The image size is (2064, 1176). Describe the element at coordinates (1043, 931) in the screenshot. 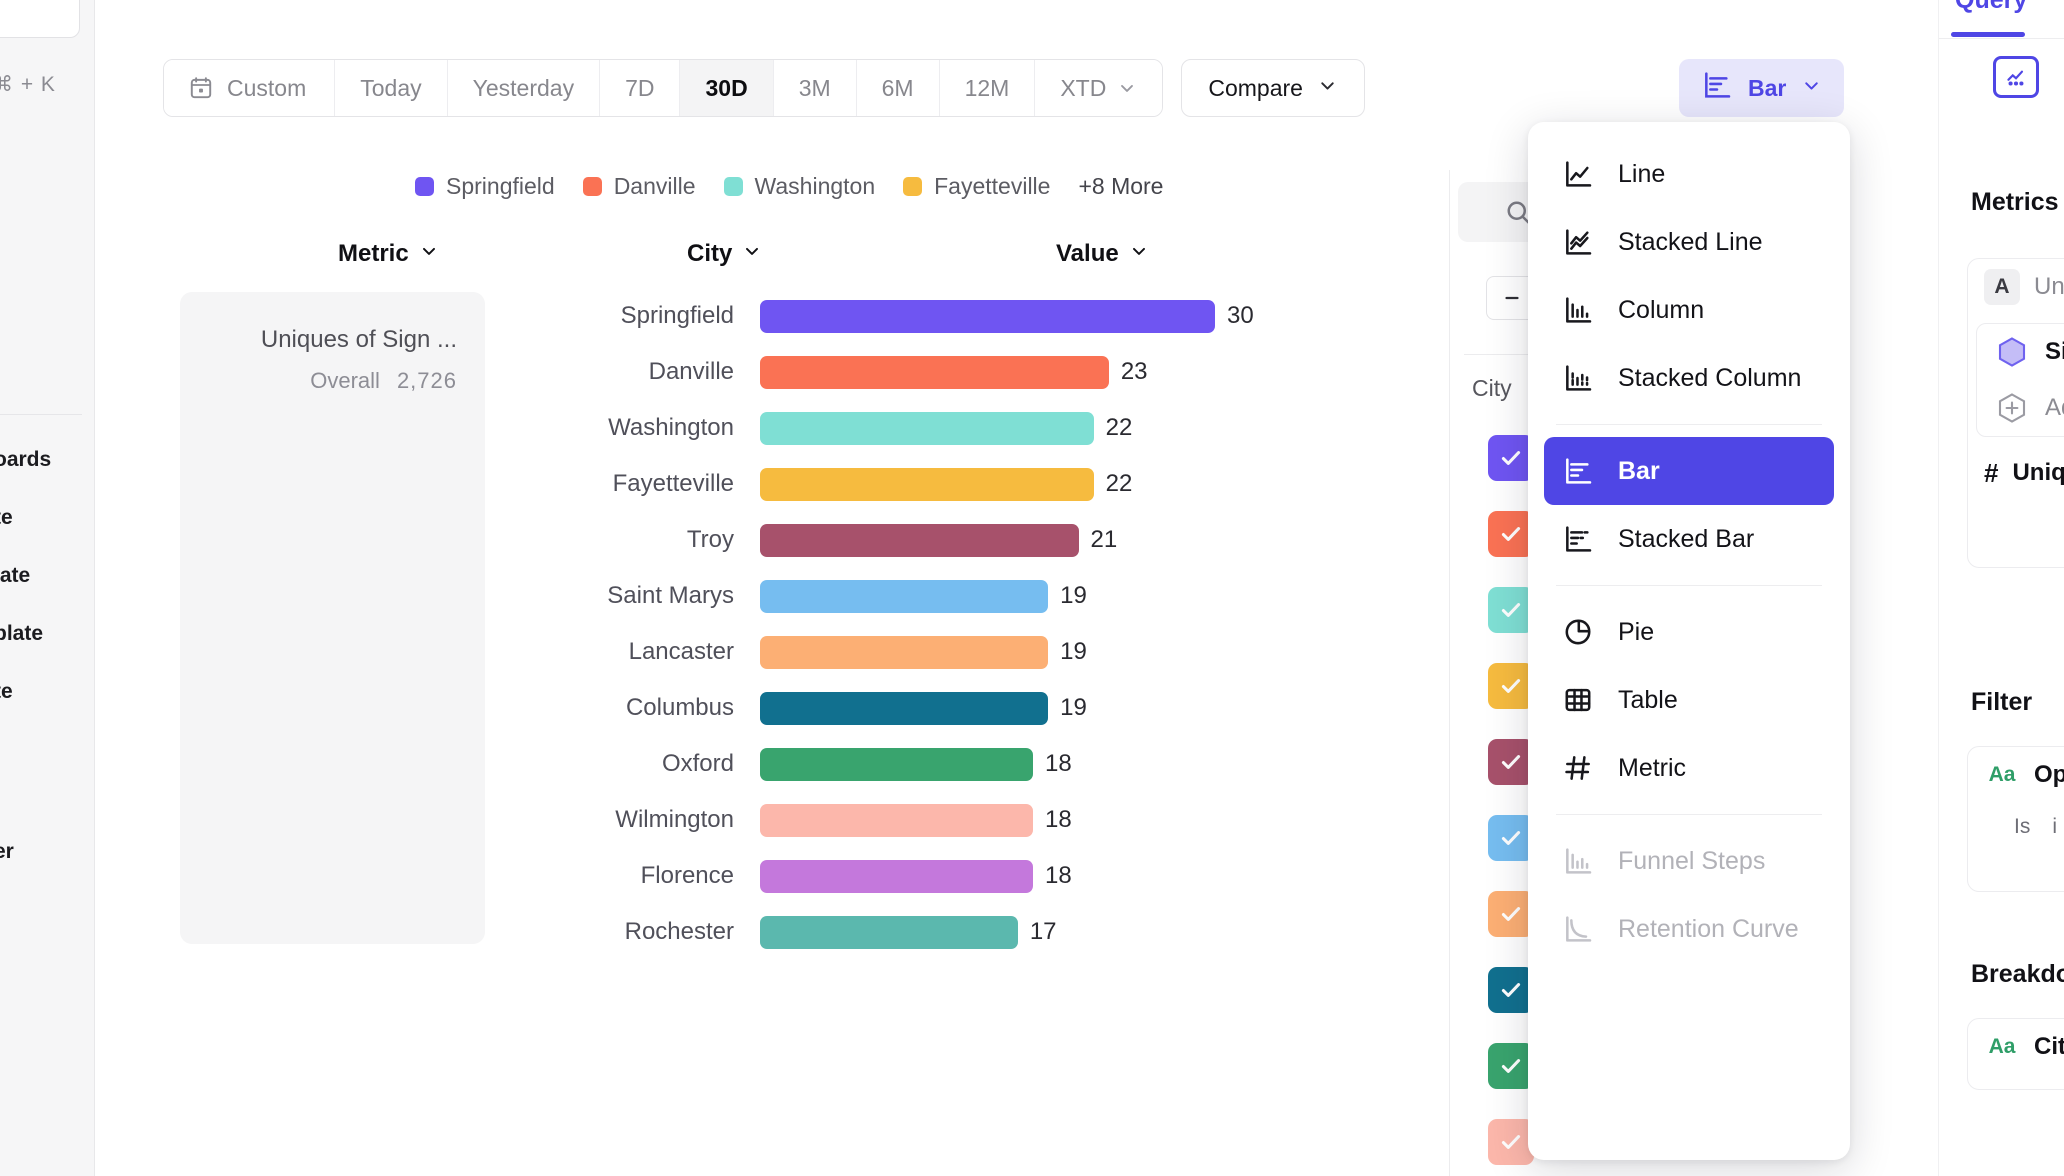

I see `bar-value-label: 17` at that location.